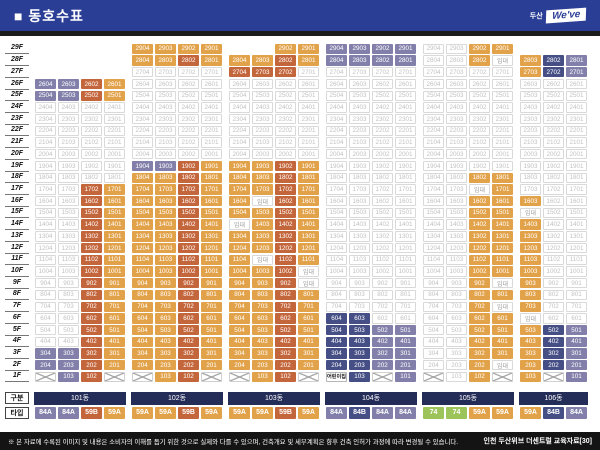 Image resolution: width=600 pixels, height=450 pixels. What do you see at coordinates (17, 236) in the screenshot?
I see `floor-label: 13F` at bounding box center [17, 236].